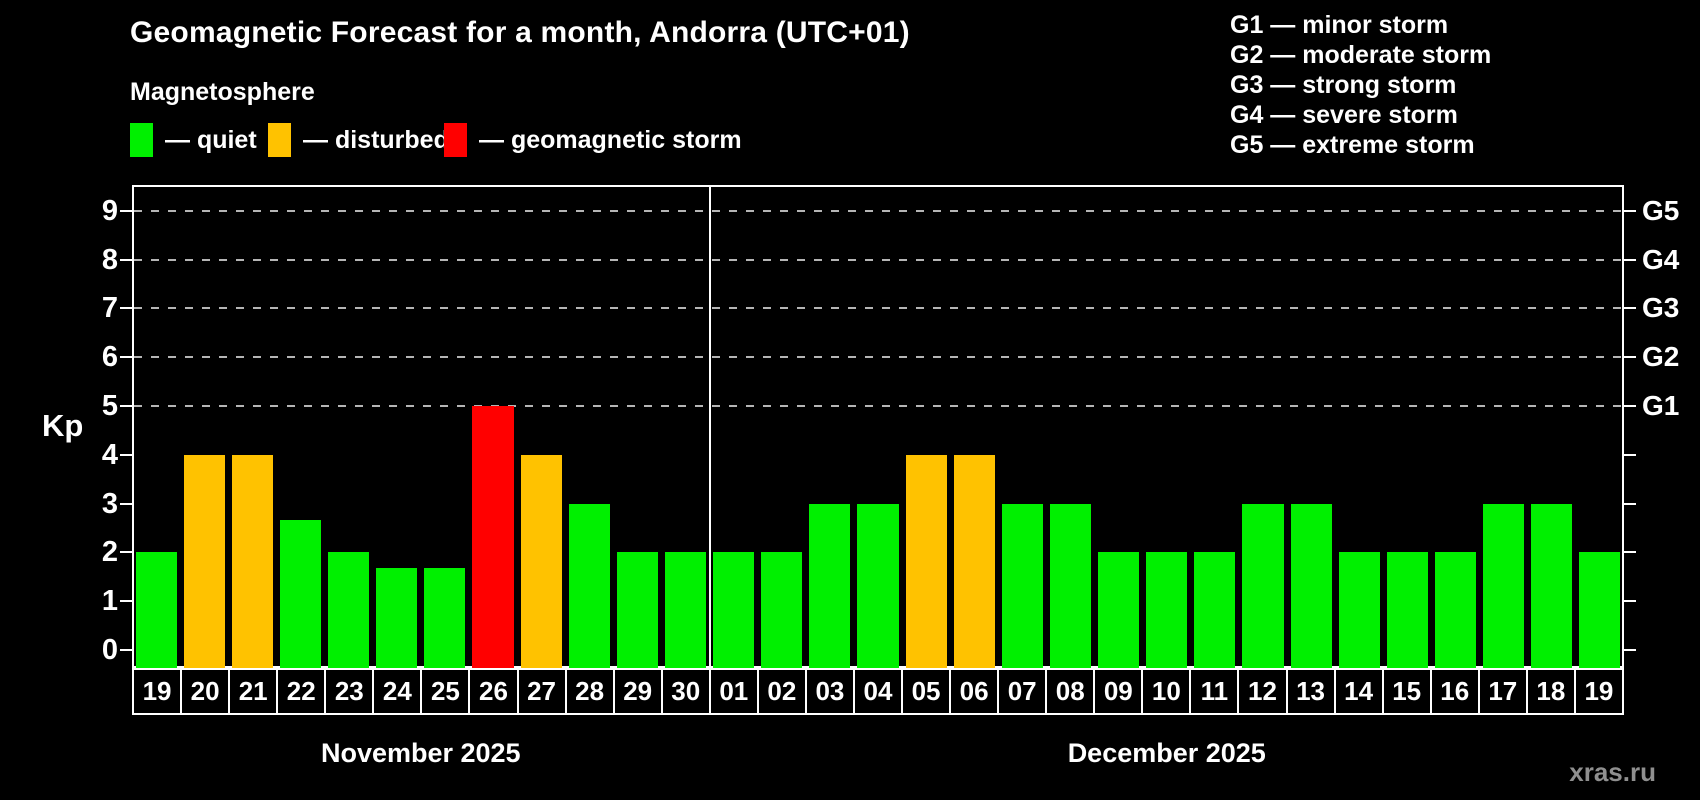  Describe the element at coordinates (1406, 691) in the screenshot. I see `day-label-cell: 15` at that location.